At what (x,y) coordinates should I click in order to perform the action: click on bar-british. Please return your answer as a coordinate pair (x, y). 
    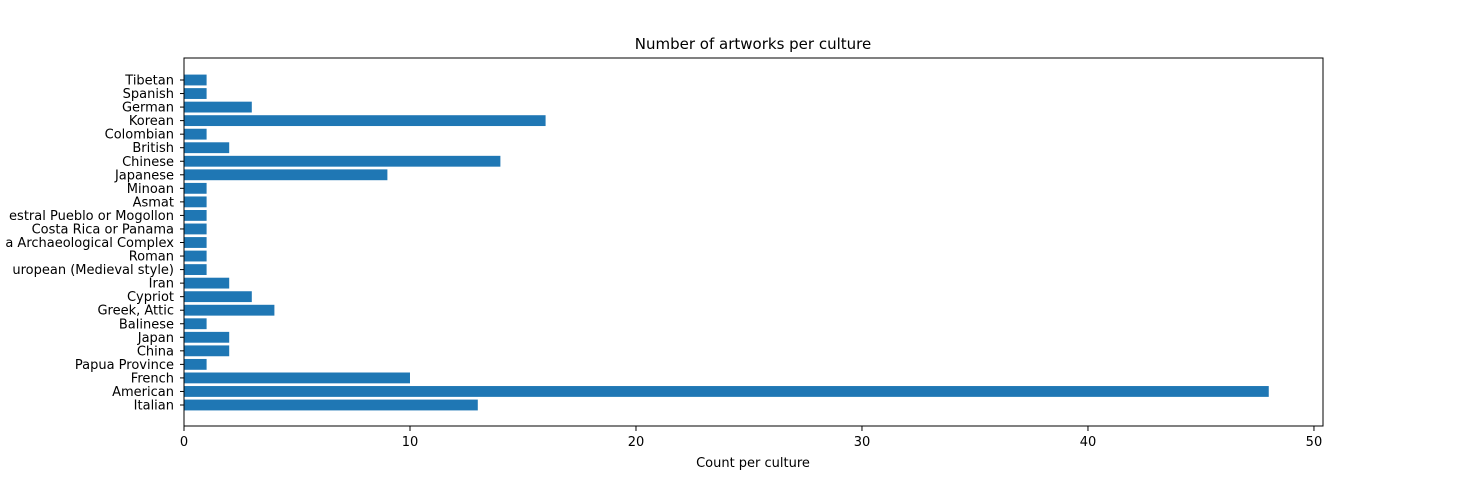
    Looking at the image, I should click on (207, 148).